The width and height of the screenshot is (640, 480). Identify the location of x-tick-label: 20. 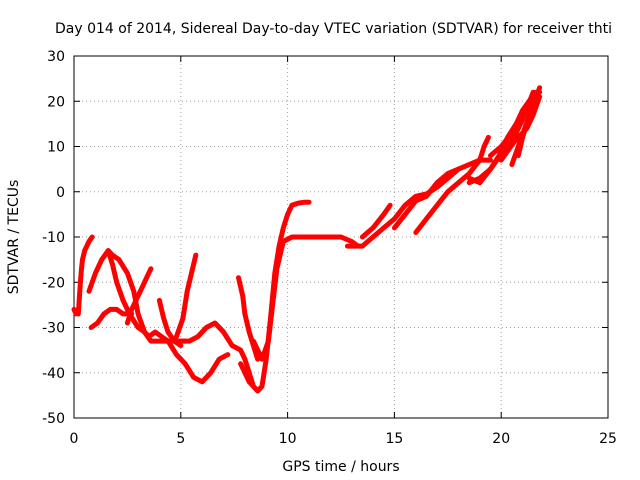
(501, 439).